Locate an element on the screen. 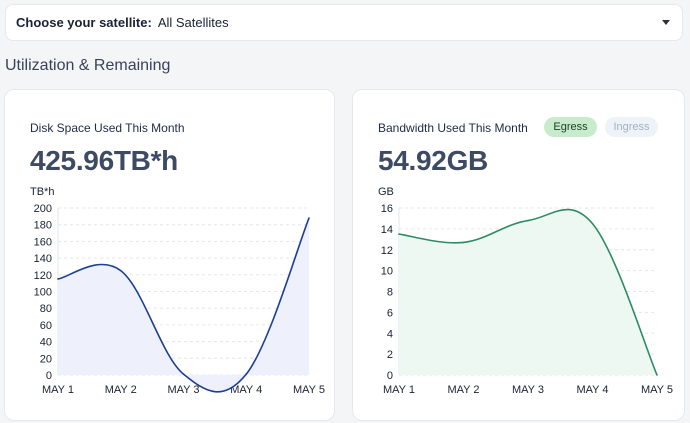 The height and width of the screenshot is (423, 690). bandwidth-chart-y-tick: 12 is located at coordinates (387, 251).